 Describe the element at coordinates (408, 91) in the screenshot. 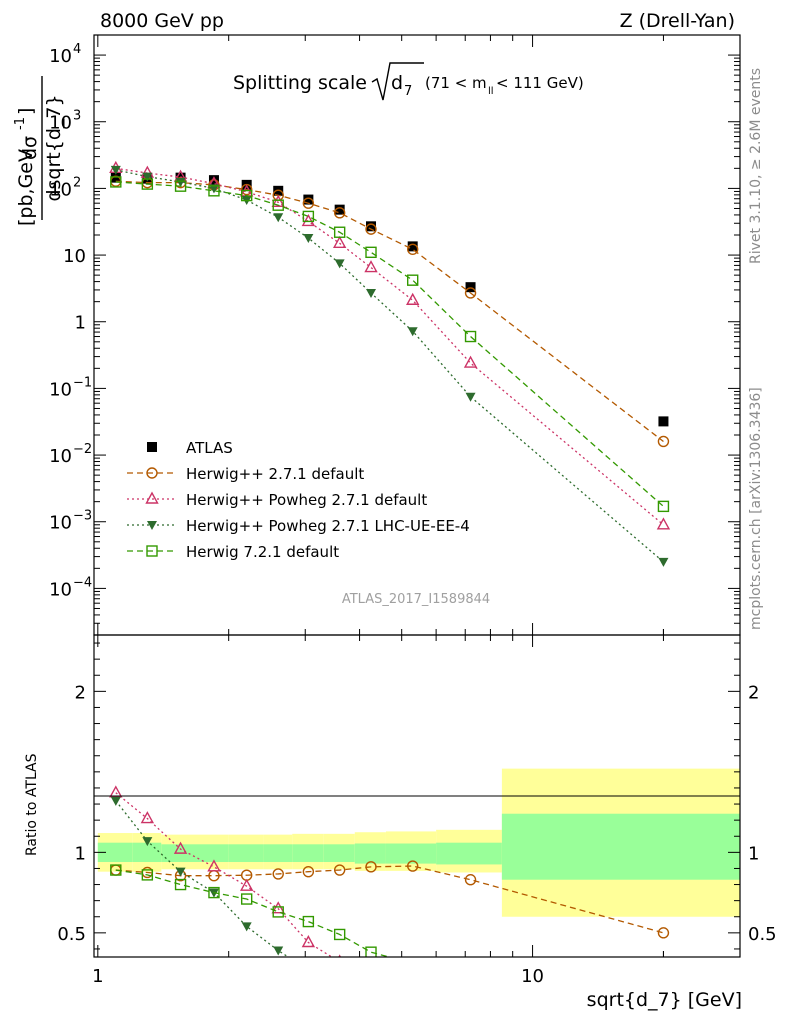

I see `title-subscript: 7` at that location.